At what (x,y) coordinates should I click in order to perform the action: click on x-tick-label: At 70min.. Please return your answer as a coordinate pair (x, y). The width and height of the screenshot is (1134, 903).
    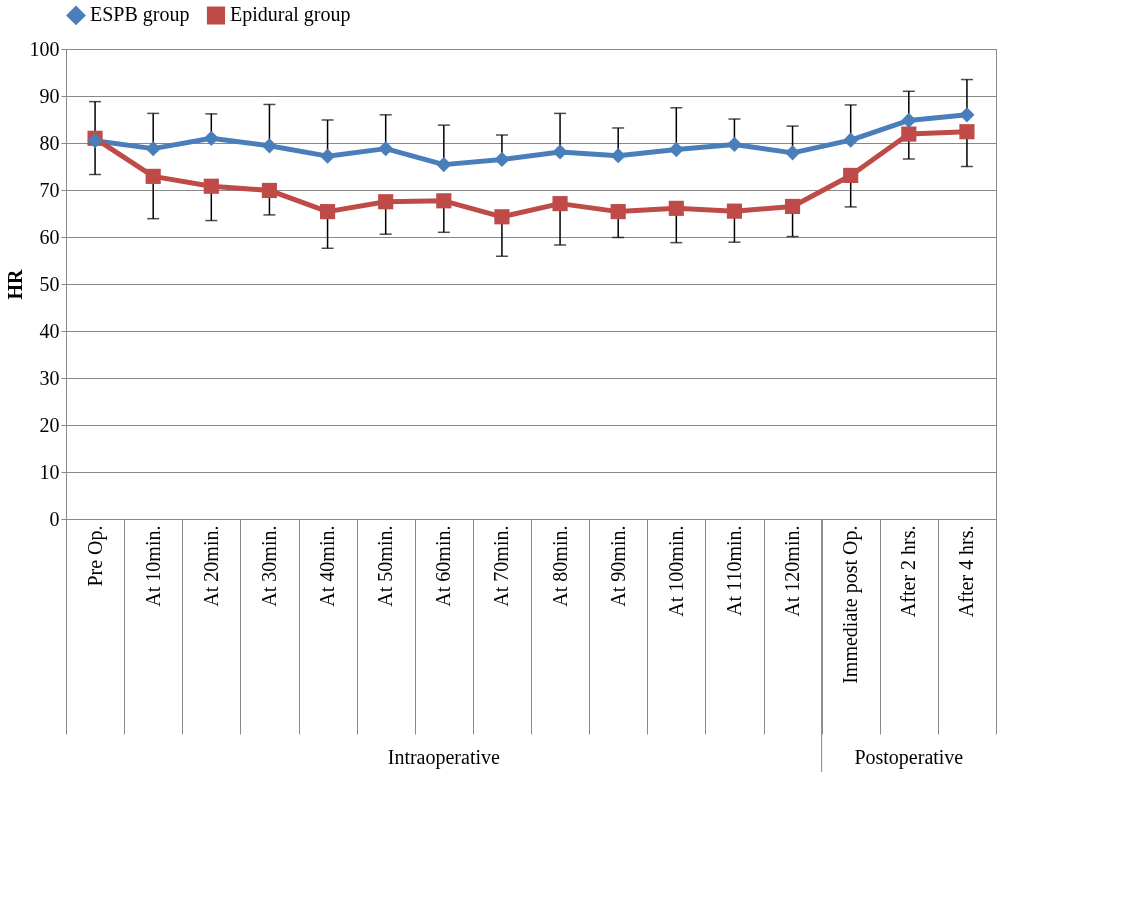
    Looking at the image, I should click on (501, 566).